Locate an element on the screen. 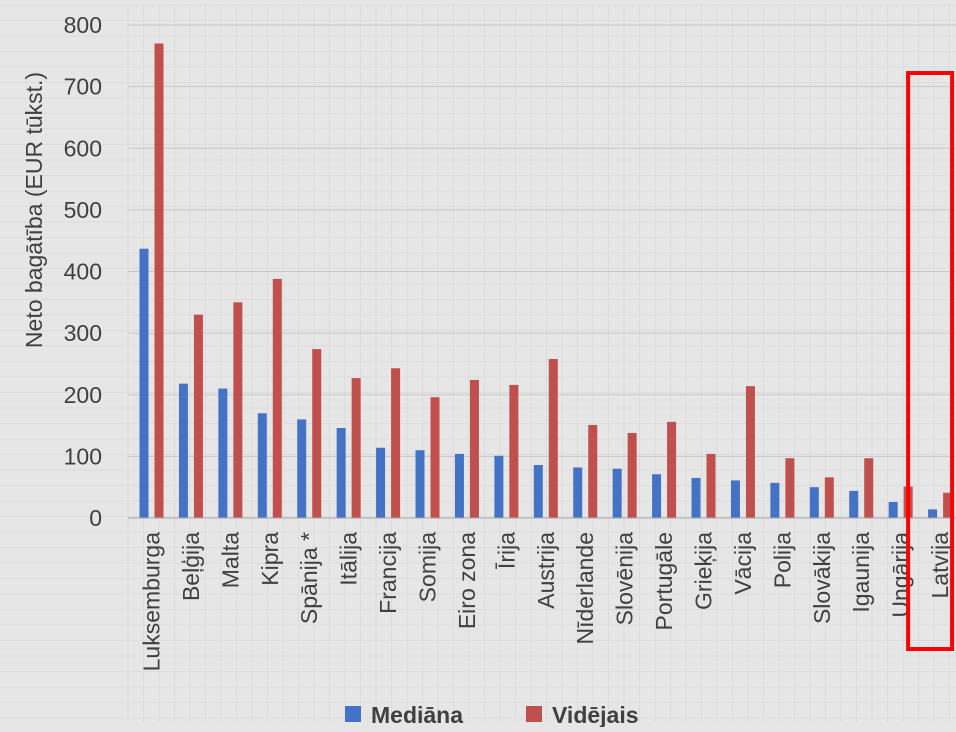  legend: Mediāna Vidējais is located at coordinates (492, 715).